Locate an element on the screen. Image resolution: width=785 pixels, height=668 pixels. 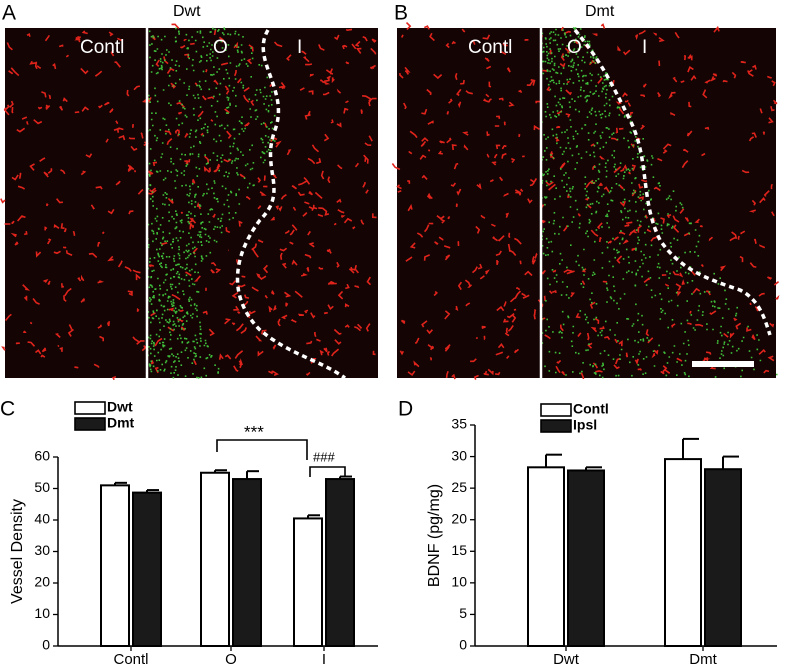
x-tick-label: O is located at coordinates (231, 659).